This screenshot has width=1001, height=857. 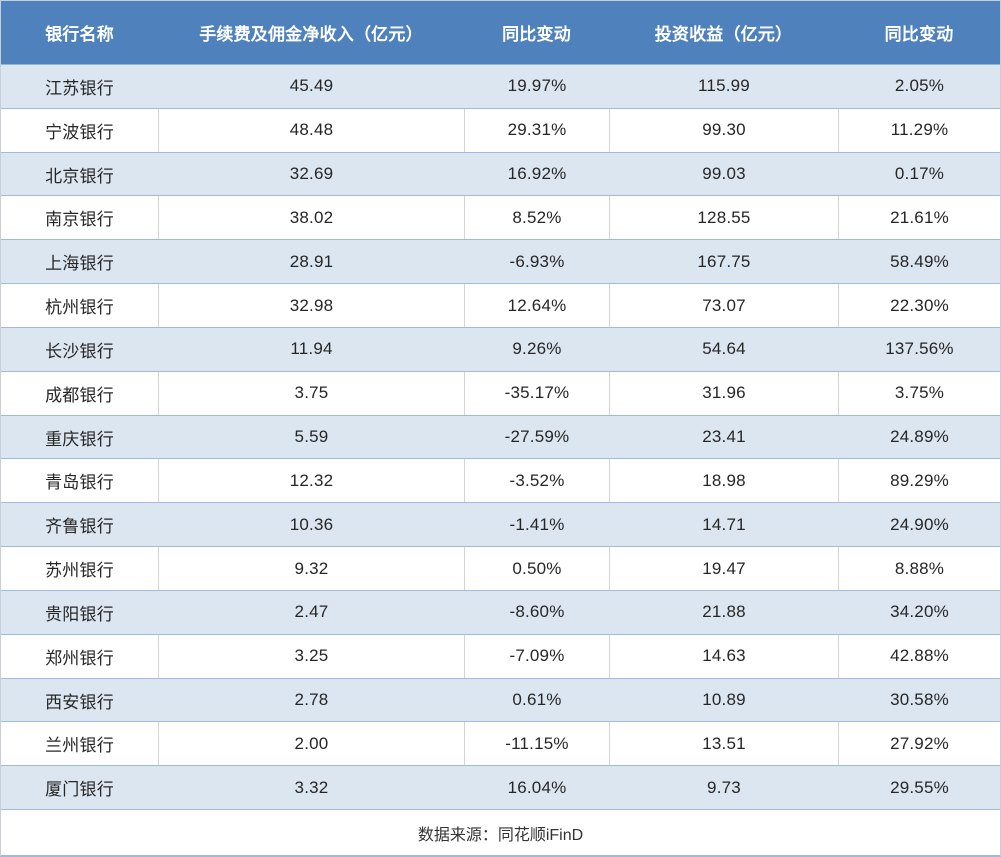 What do you see at coordinates (919, 130) in the screenshot?
I see `cell-investment-yoy: 11.29%` at bounding box center [919, 130].